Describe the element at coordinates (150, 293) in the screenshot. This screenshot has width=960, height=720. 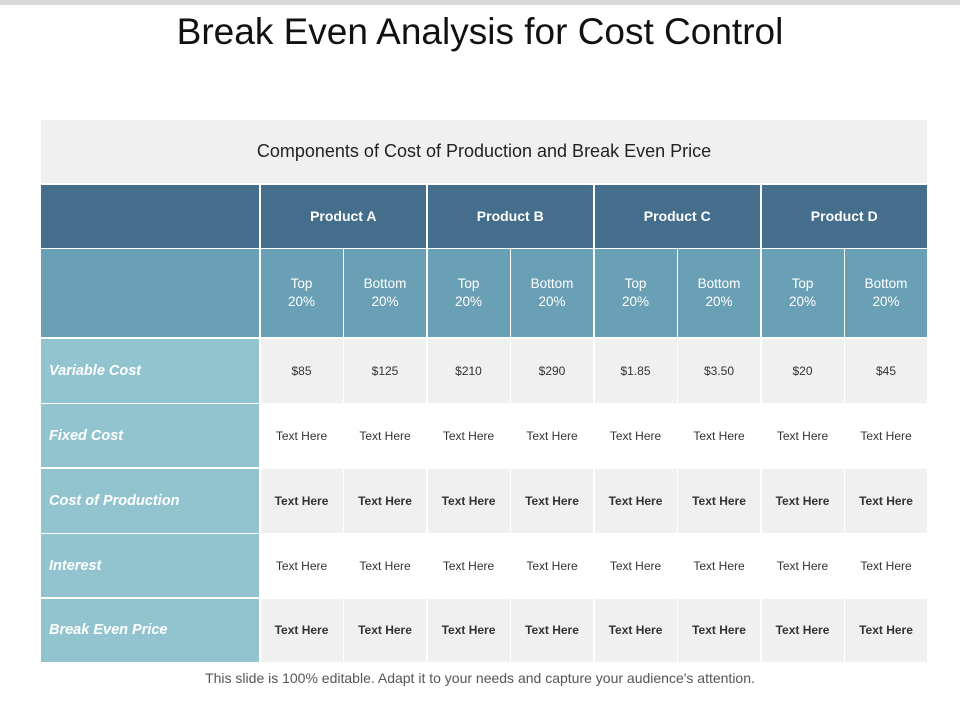
I see `subheader-corner` at that location.